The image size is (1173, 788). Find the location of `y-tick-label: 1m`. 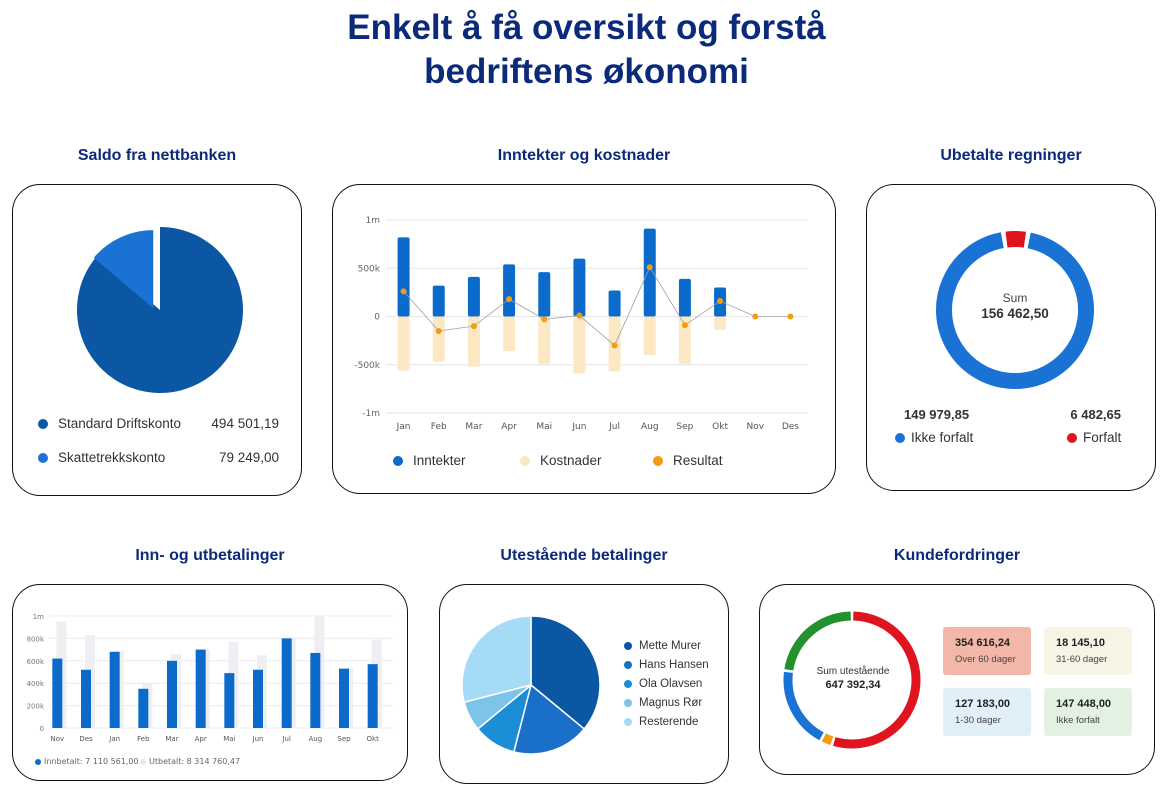

y-tick-label: 1m is located at coordinates (38, 617).